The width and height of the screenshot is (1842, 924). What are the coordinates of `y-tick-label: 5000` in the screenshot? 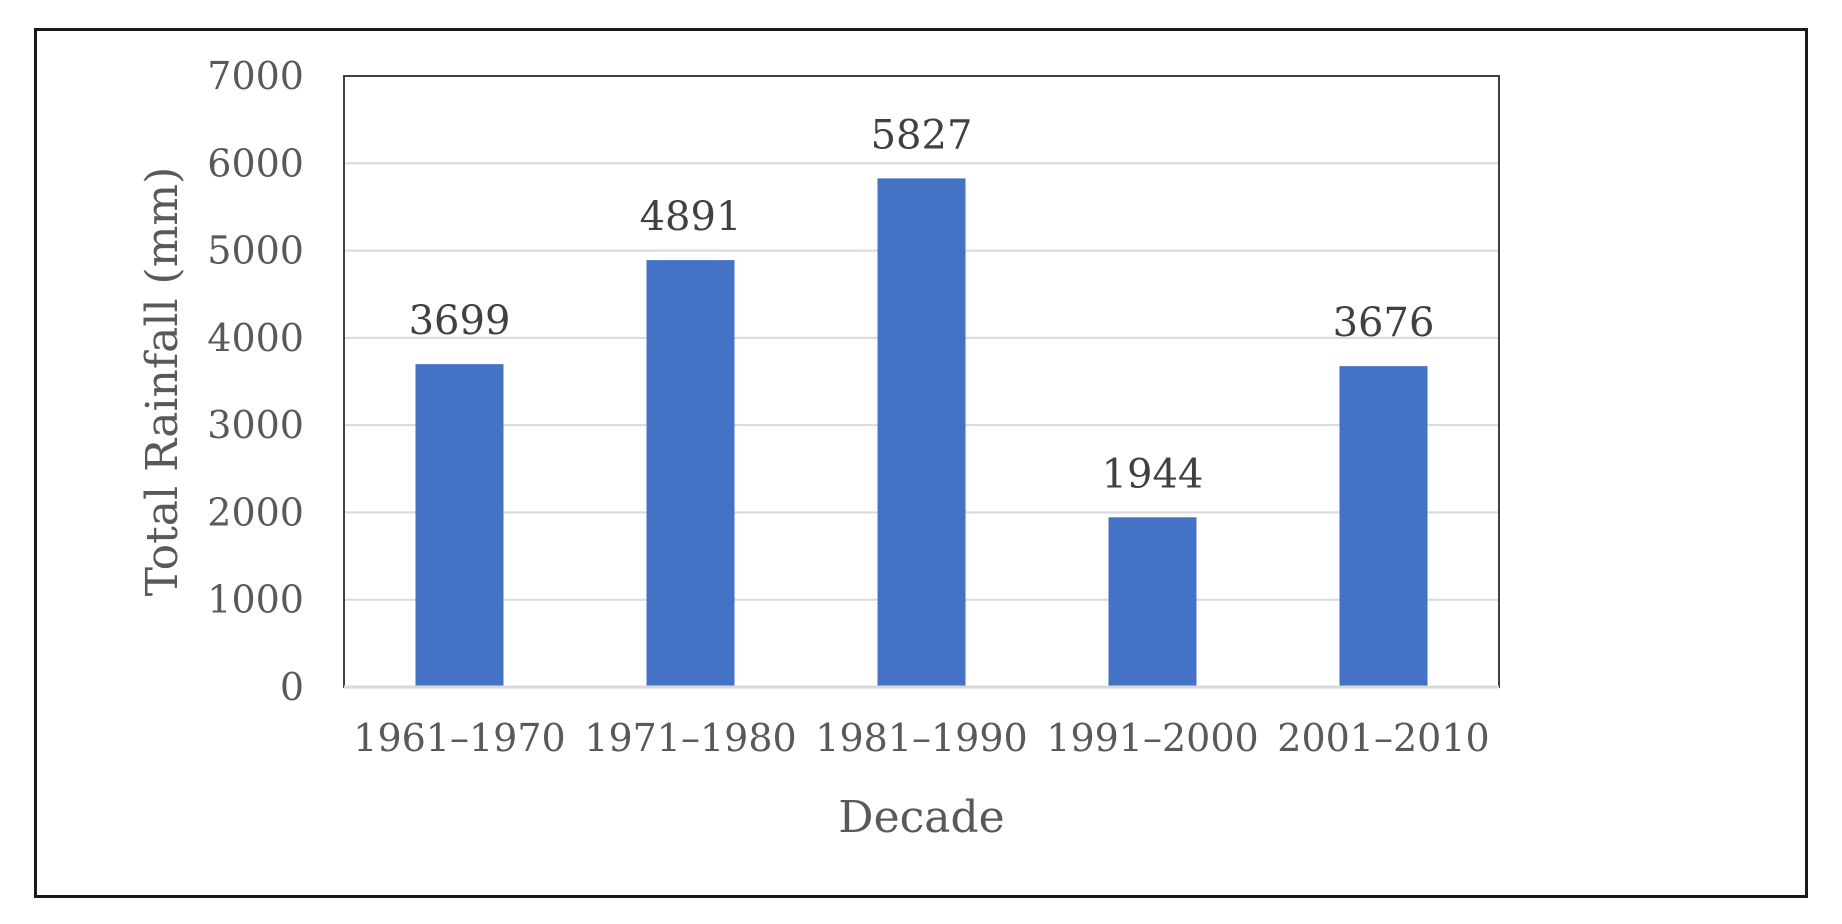 It's located at (255, 251).